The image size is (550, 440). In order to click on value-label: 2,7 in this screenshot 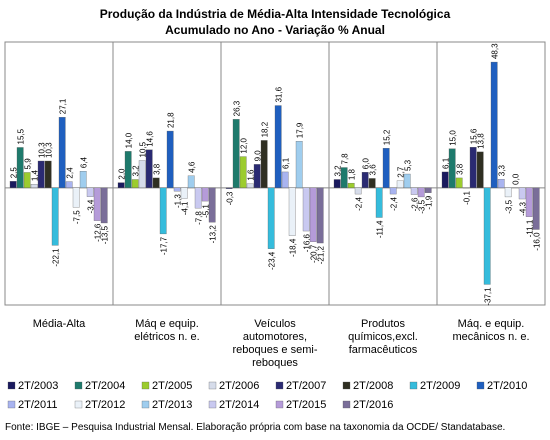, I will do `click(401, 172)`.